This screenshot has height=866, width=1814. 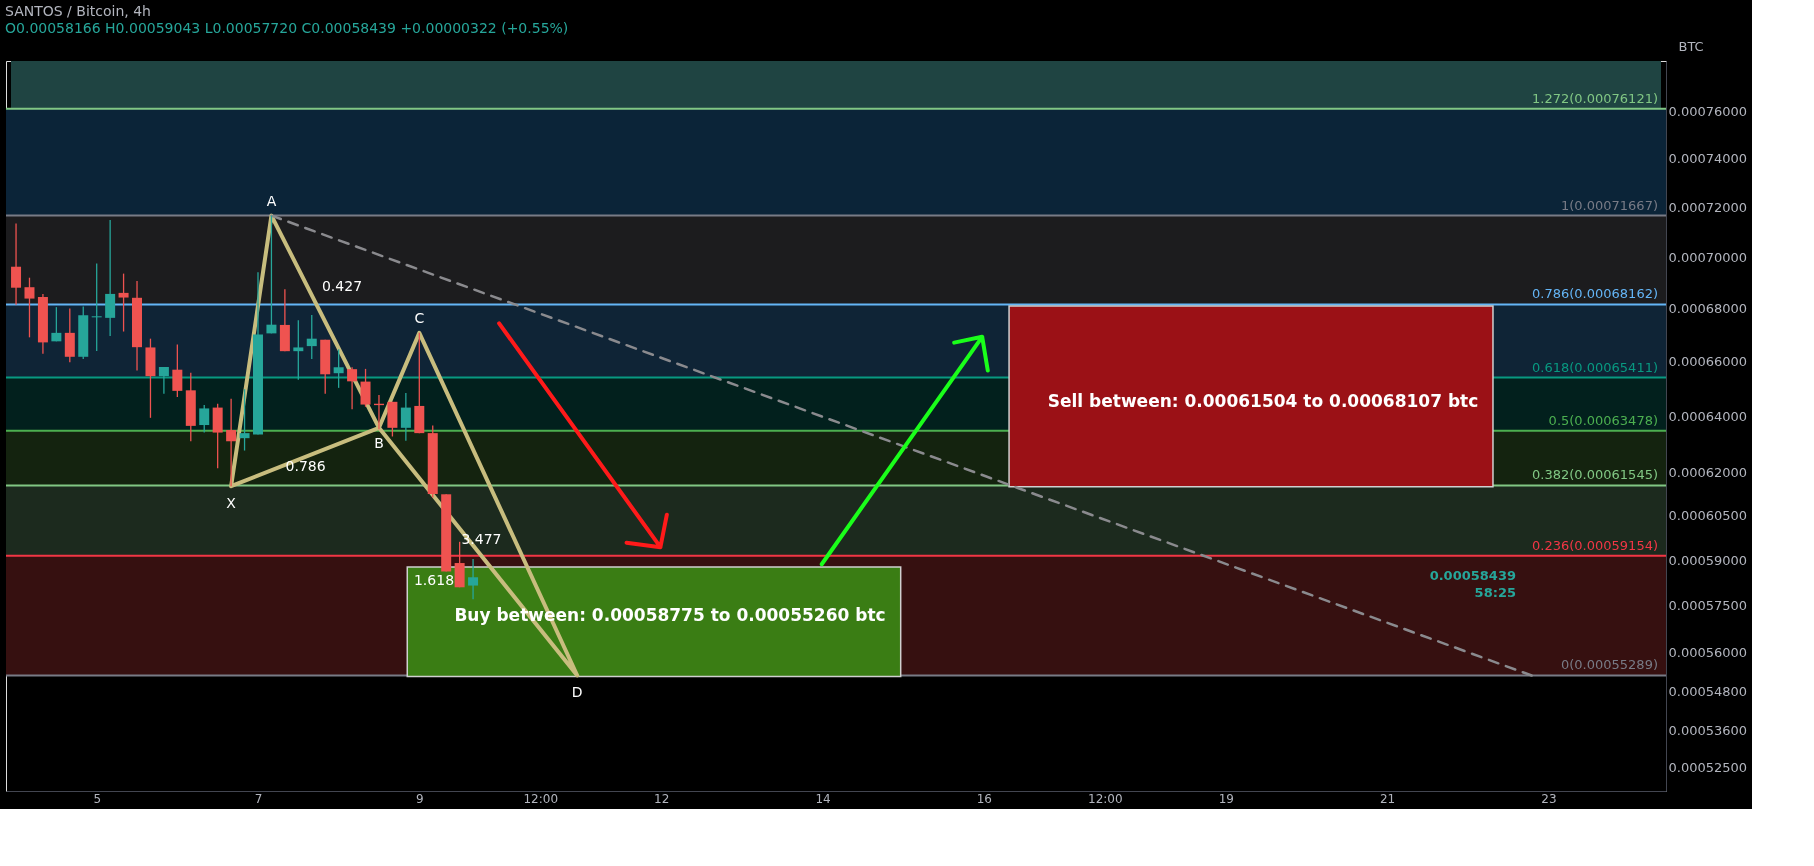 What do you see at coordinates (1595, 475) in the screenshot?
I see `ref-line-label: 0.382(0.00061545)` at bounding box center [1595, 475].